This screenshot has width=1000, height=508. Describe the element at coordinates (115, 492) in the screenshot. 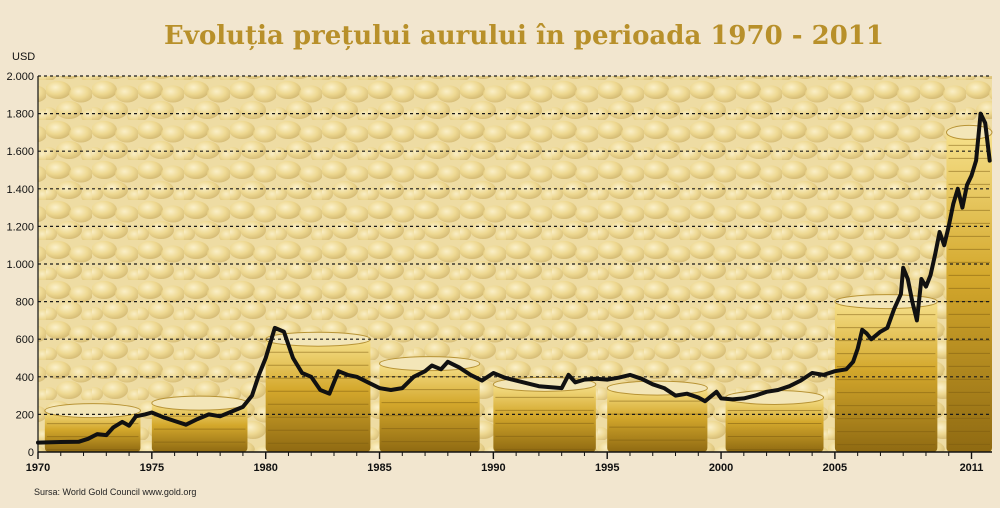

I see `source-note: Sursa: World Gold Council www.gold.org` at that location.